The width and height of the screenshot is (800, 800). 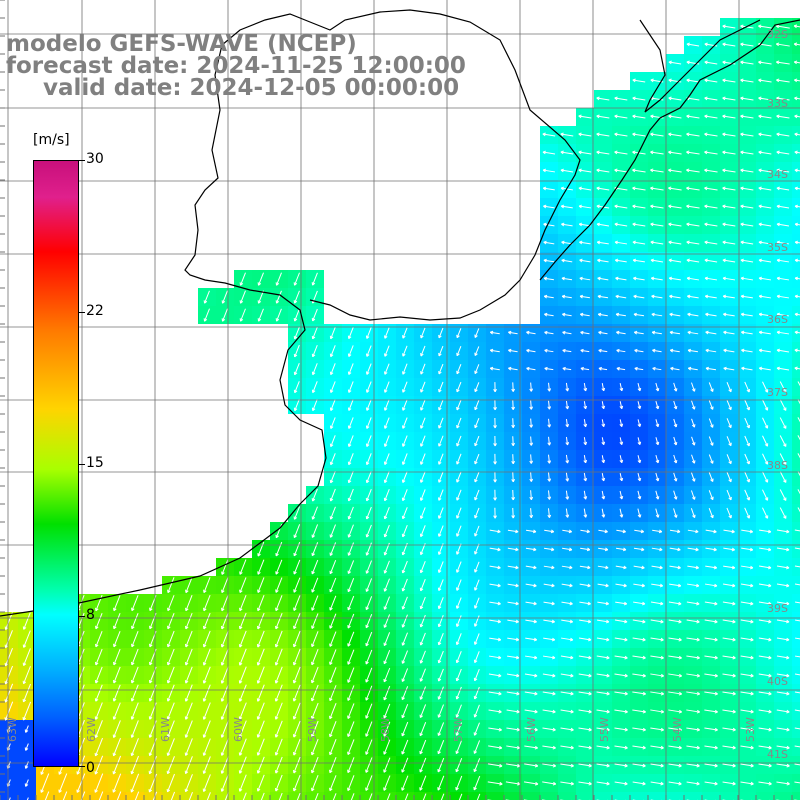 I want to click on lat-label: 36S, so click(x=777, y=319).